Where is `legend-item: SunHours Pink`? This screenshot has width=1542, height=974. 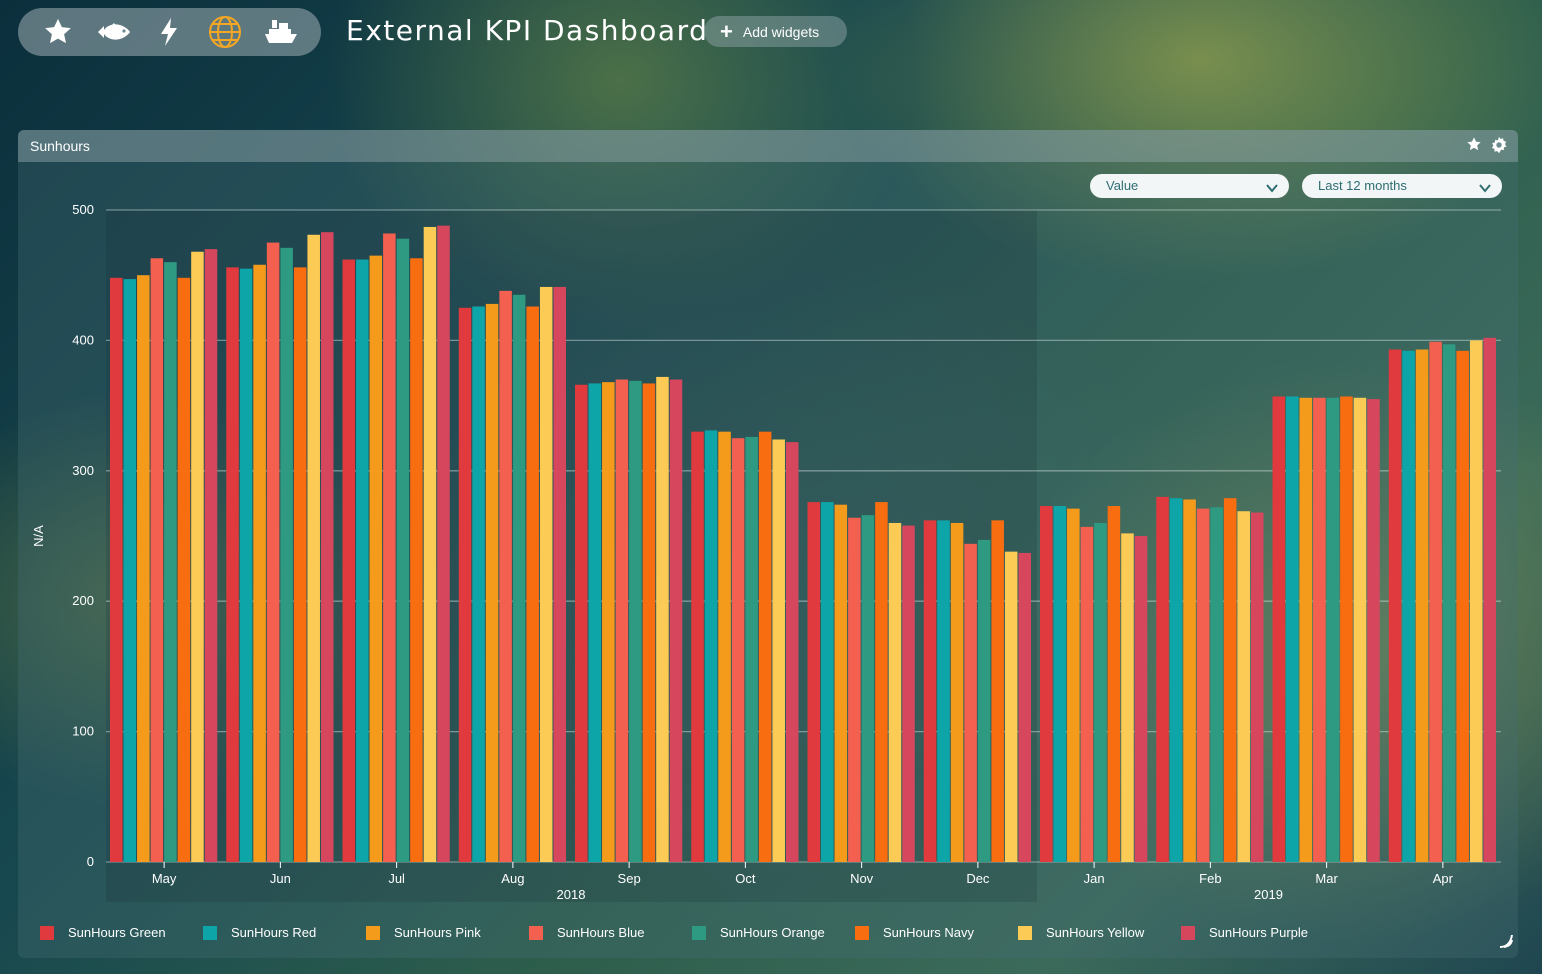
legend-item: SunHours Pink is located at coordinates (423, 932).